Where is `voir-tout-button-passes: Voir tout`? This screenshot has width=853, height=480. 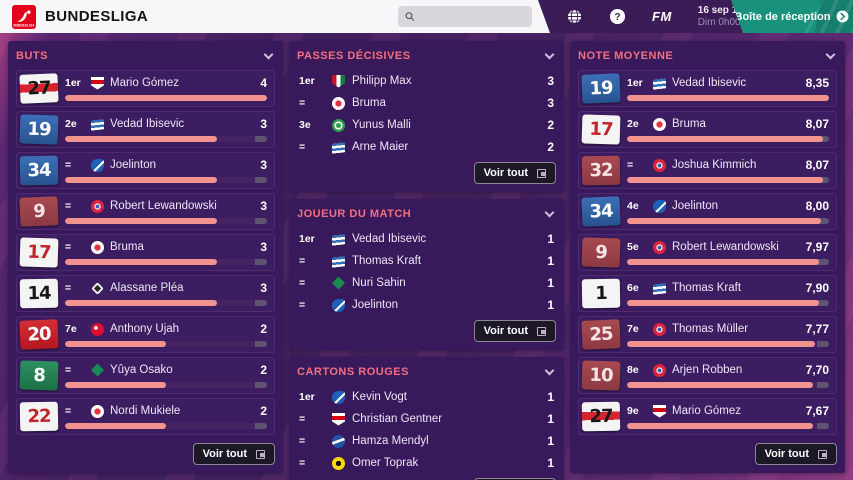
voir-tout-button-passes: Voir tout is located at coordinates (514, 173).